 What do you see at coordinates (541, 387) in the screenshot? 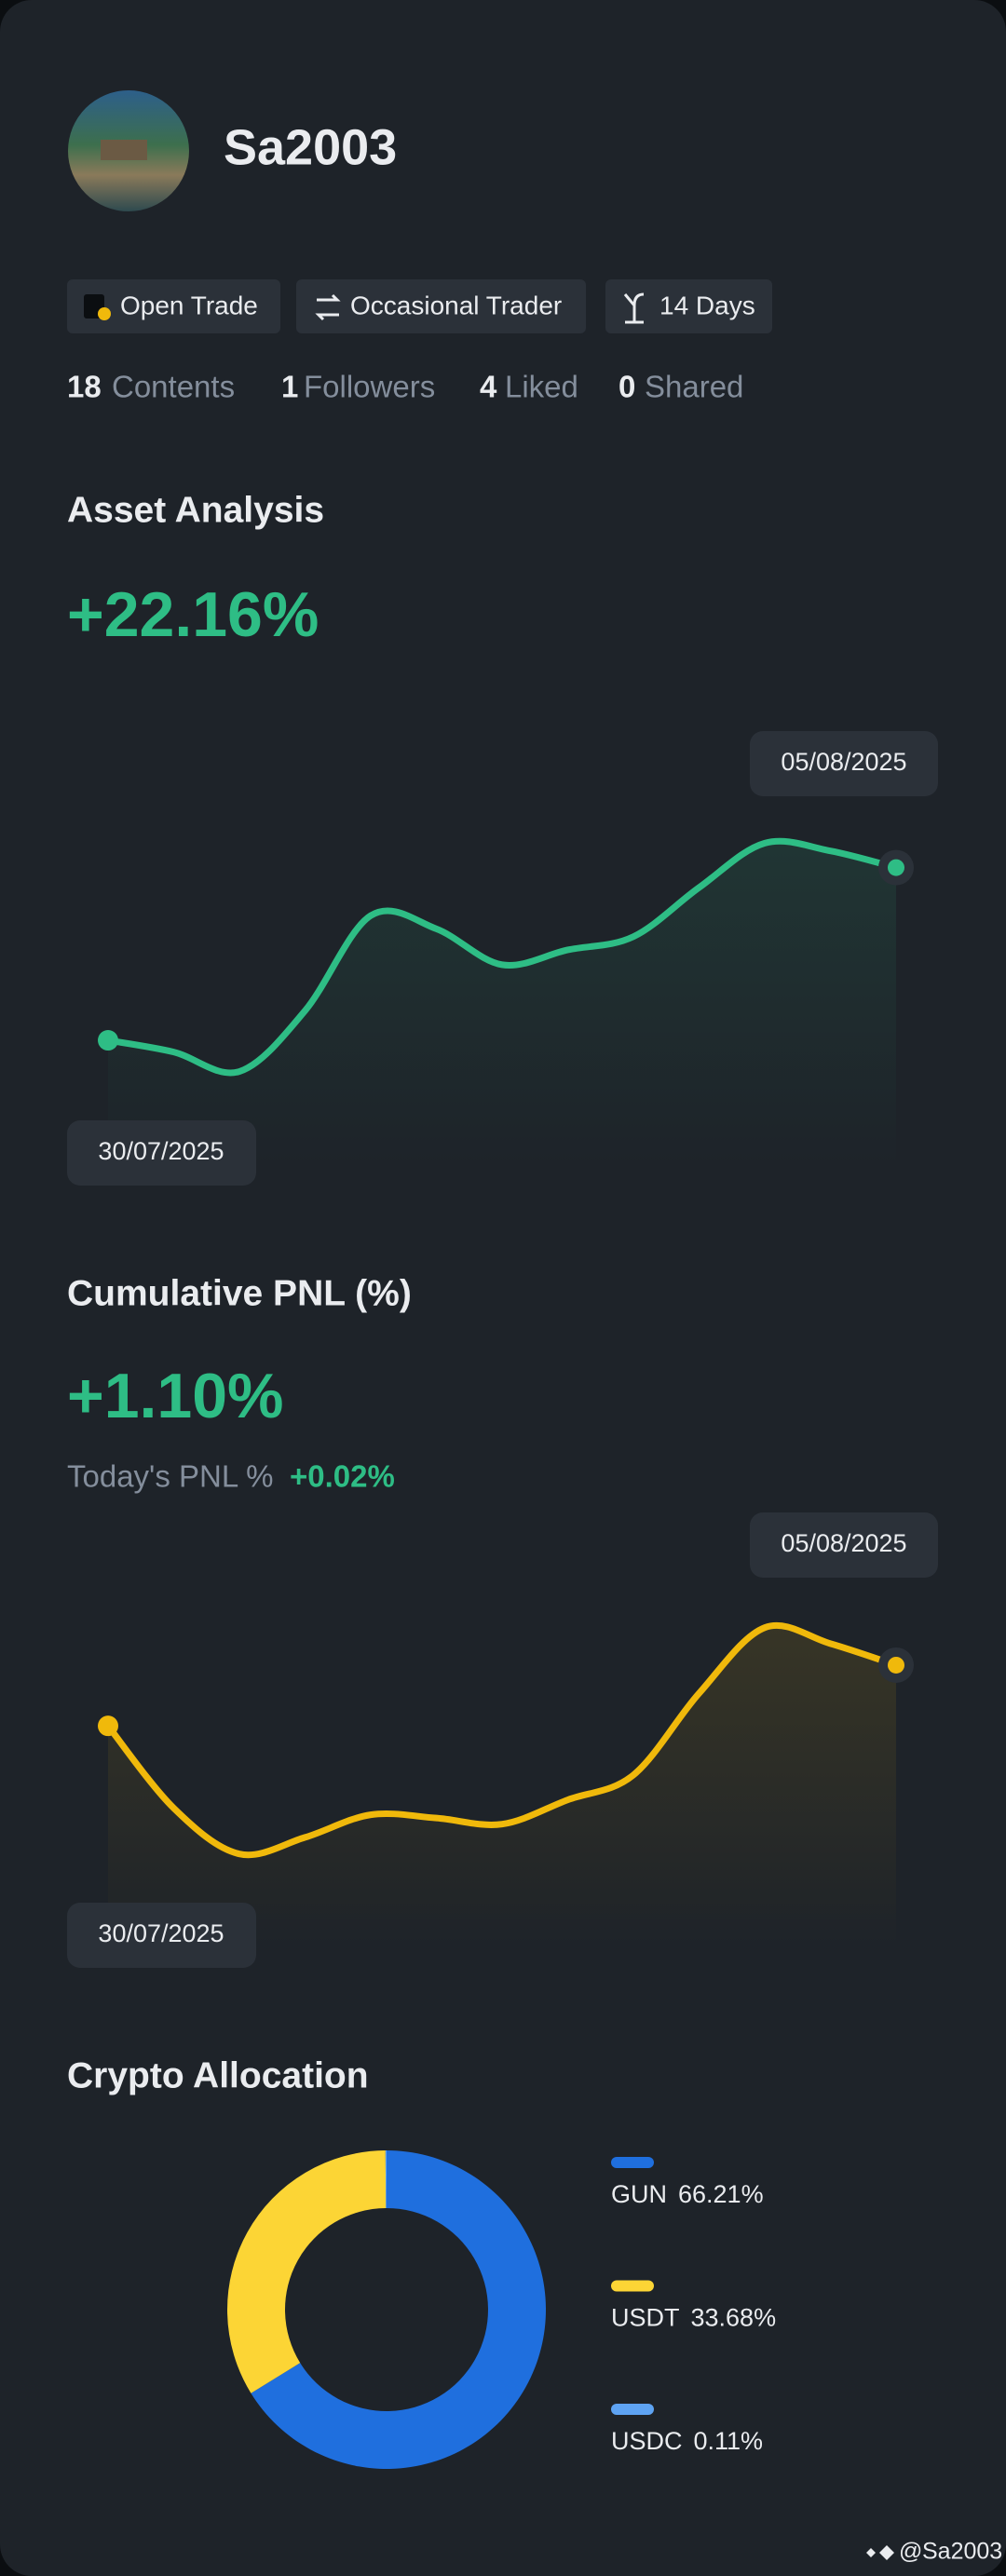
I see `stat-label: Liked` at bounding box center [541, 387].